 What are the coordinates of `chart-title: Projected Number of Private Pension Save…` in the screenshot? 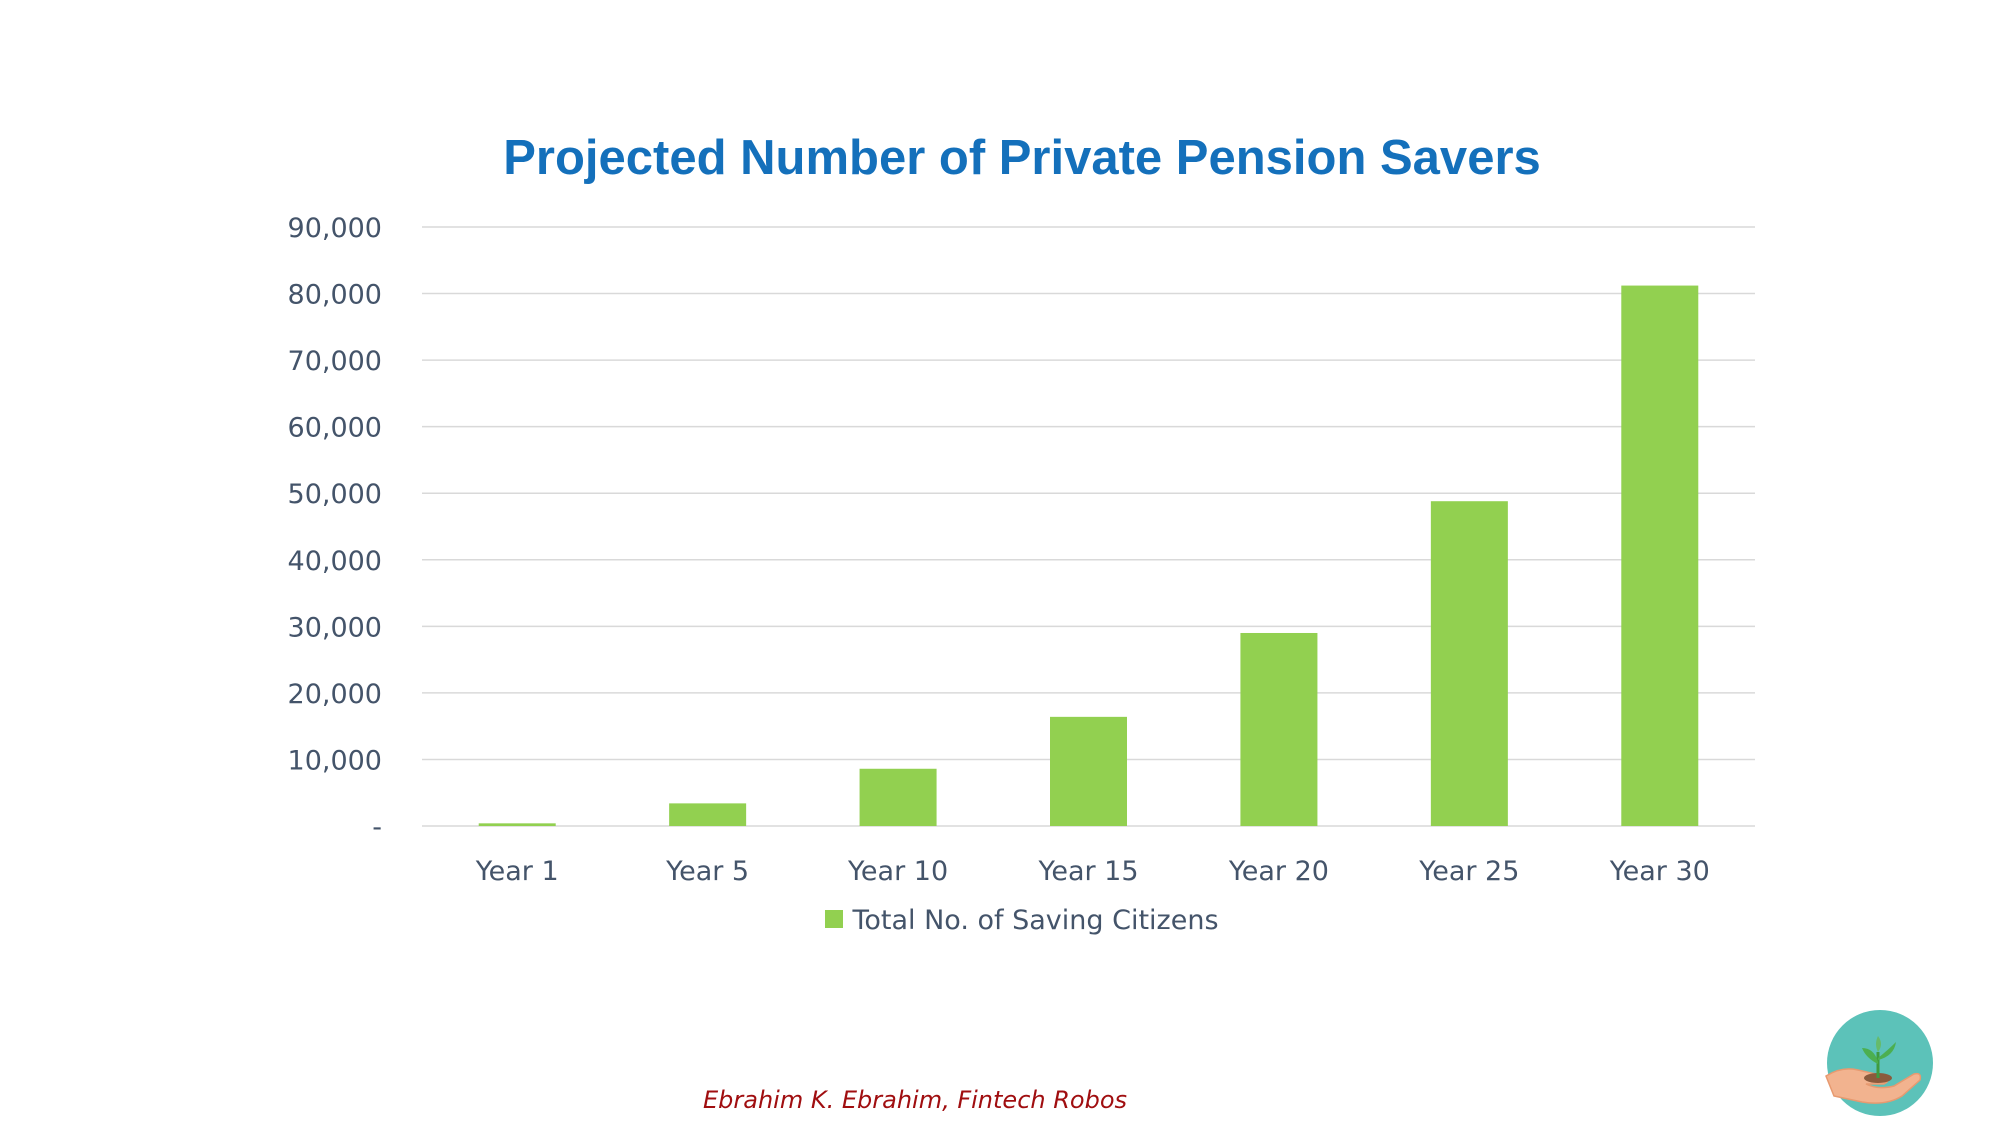 It's located at (1022, 158).